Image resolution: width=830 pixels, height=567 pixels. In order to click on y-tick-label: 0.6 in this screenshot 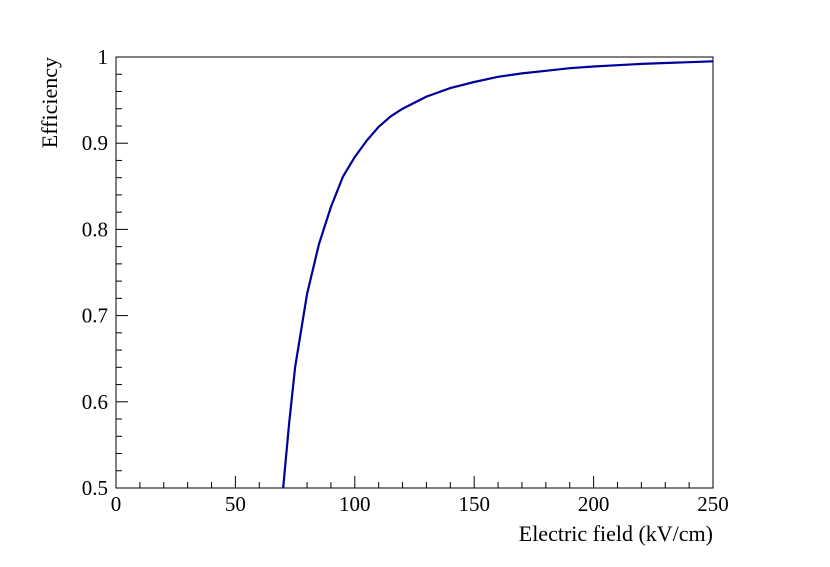, I will do `click(95, 402)`.